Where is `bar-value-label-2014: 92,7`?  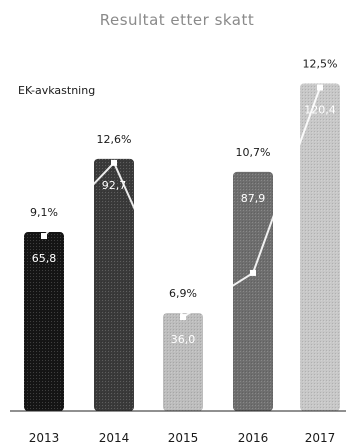 bar-value-label-2014: 92,7 is located at coordinates (114, 185).